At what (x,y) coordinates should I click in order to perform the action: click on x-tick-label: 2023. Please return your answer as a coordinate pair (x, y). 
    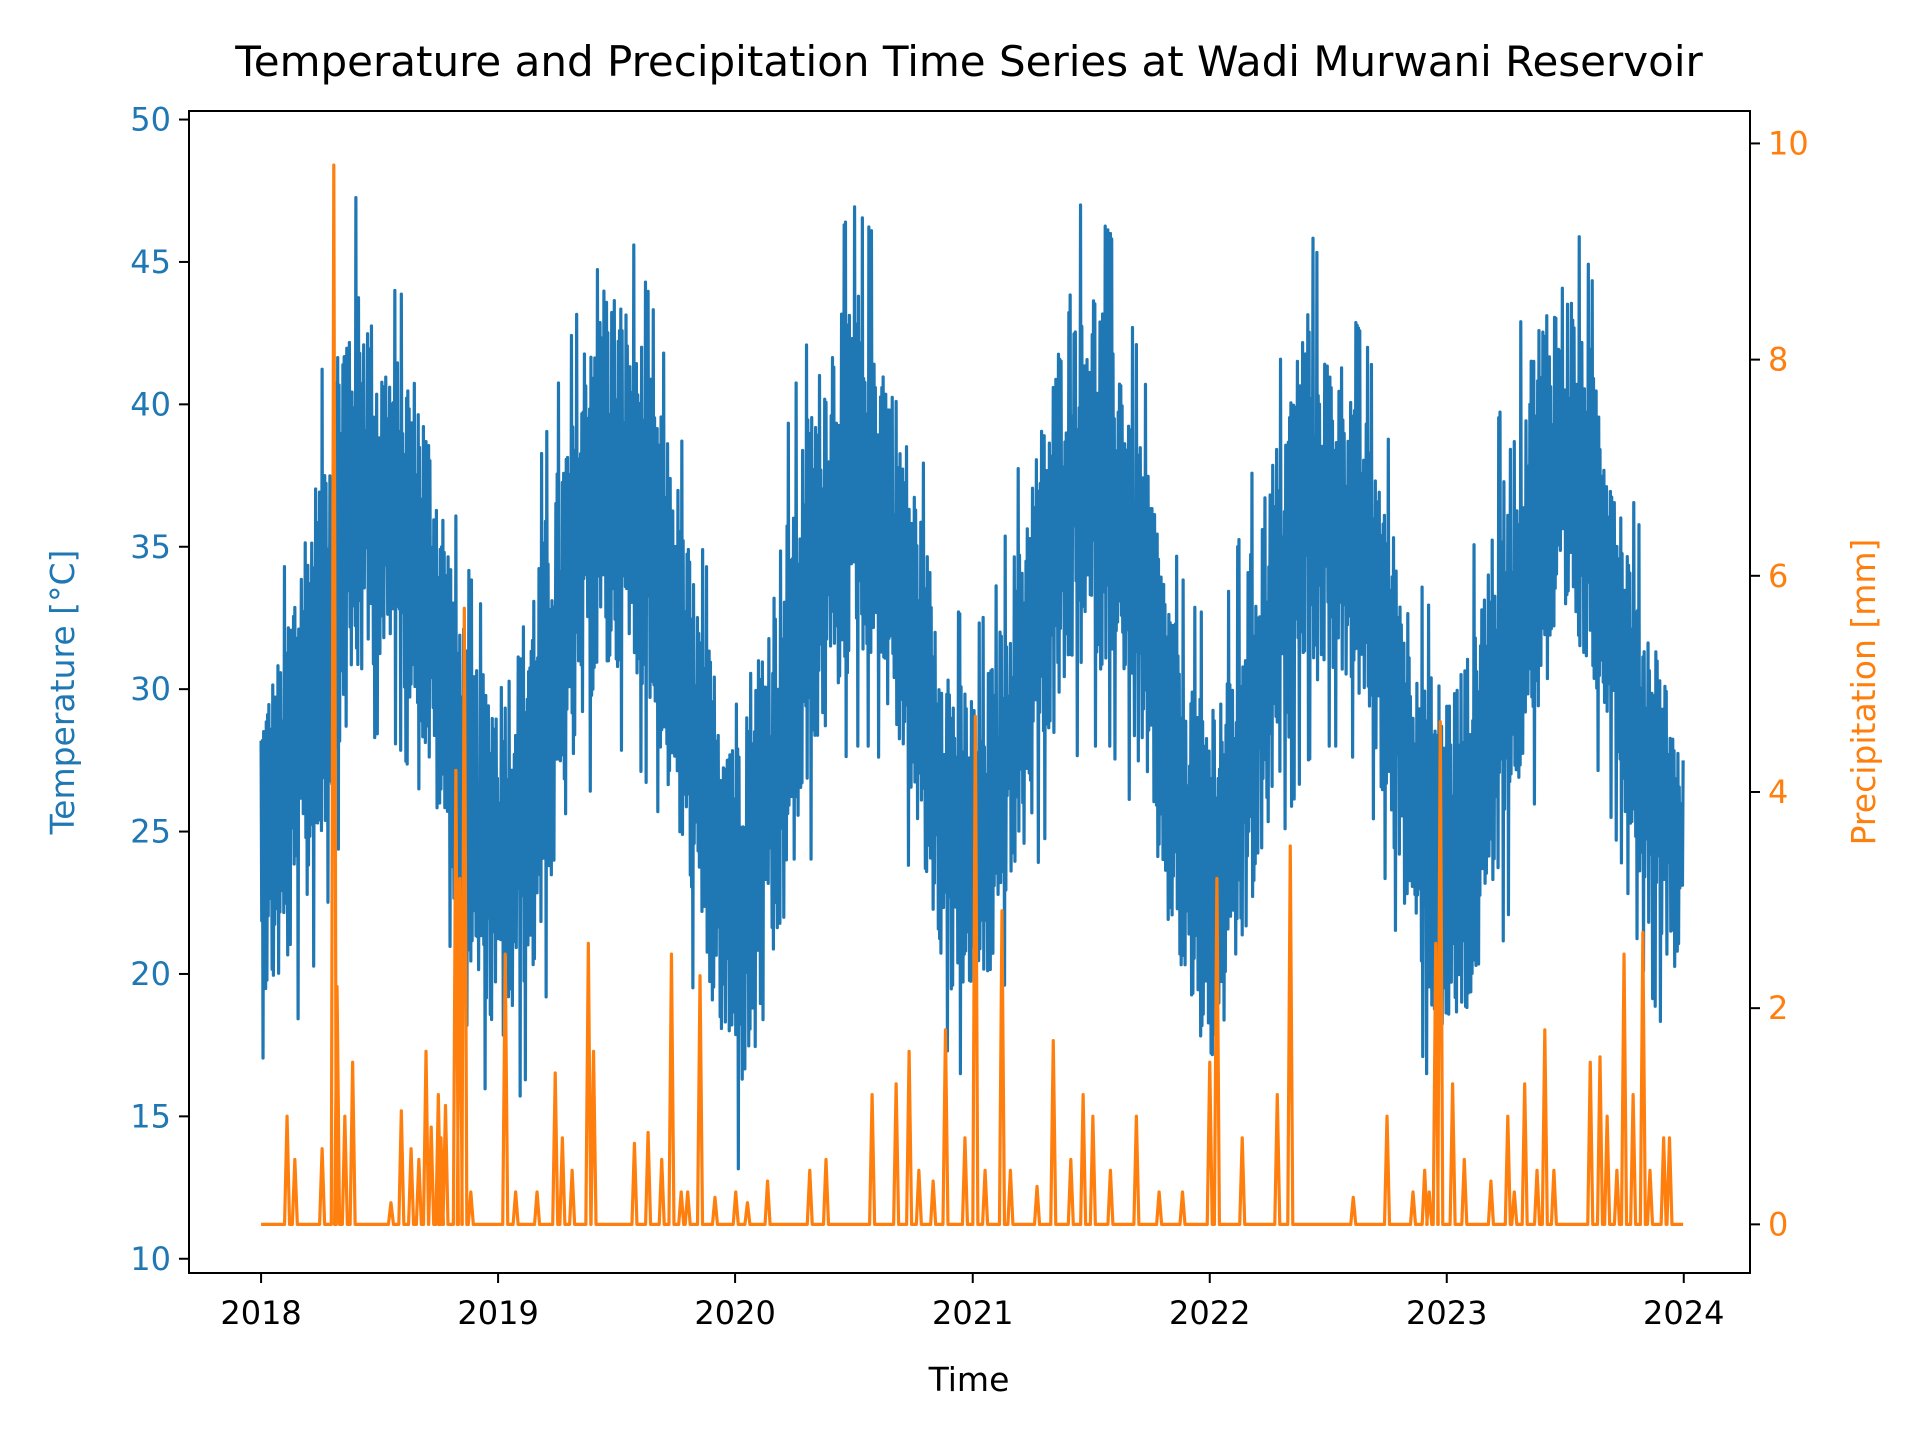
    Looking at the image, I should click on (1446, 1313).